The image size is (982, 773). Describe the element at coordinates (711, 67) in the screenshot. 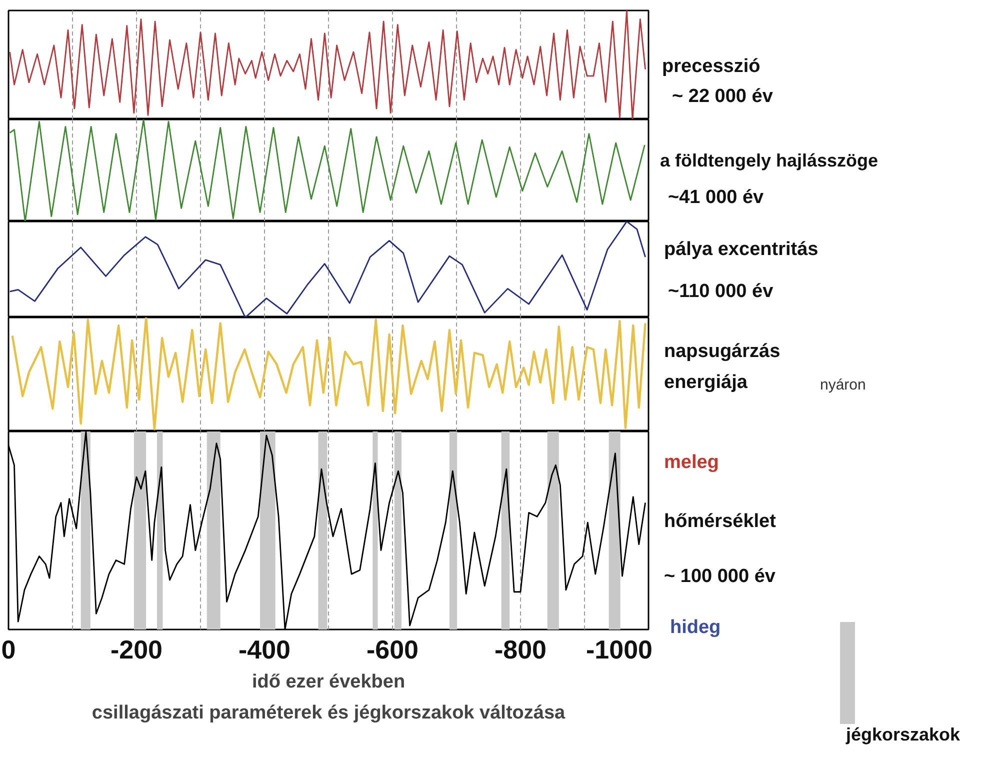

I see `text: precesszió` at that location.